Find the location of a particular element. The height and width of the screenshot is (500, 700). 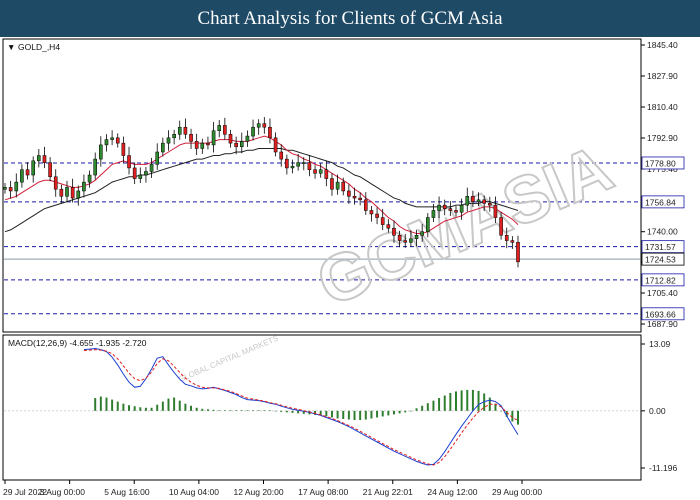

ma-red-line is located at coordinates (261, 184).